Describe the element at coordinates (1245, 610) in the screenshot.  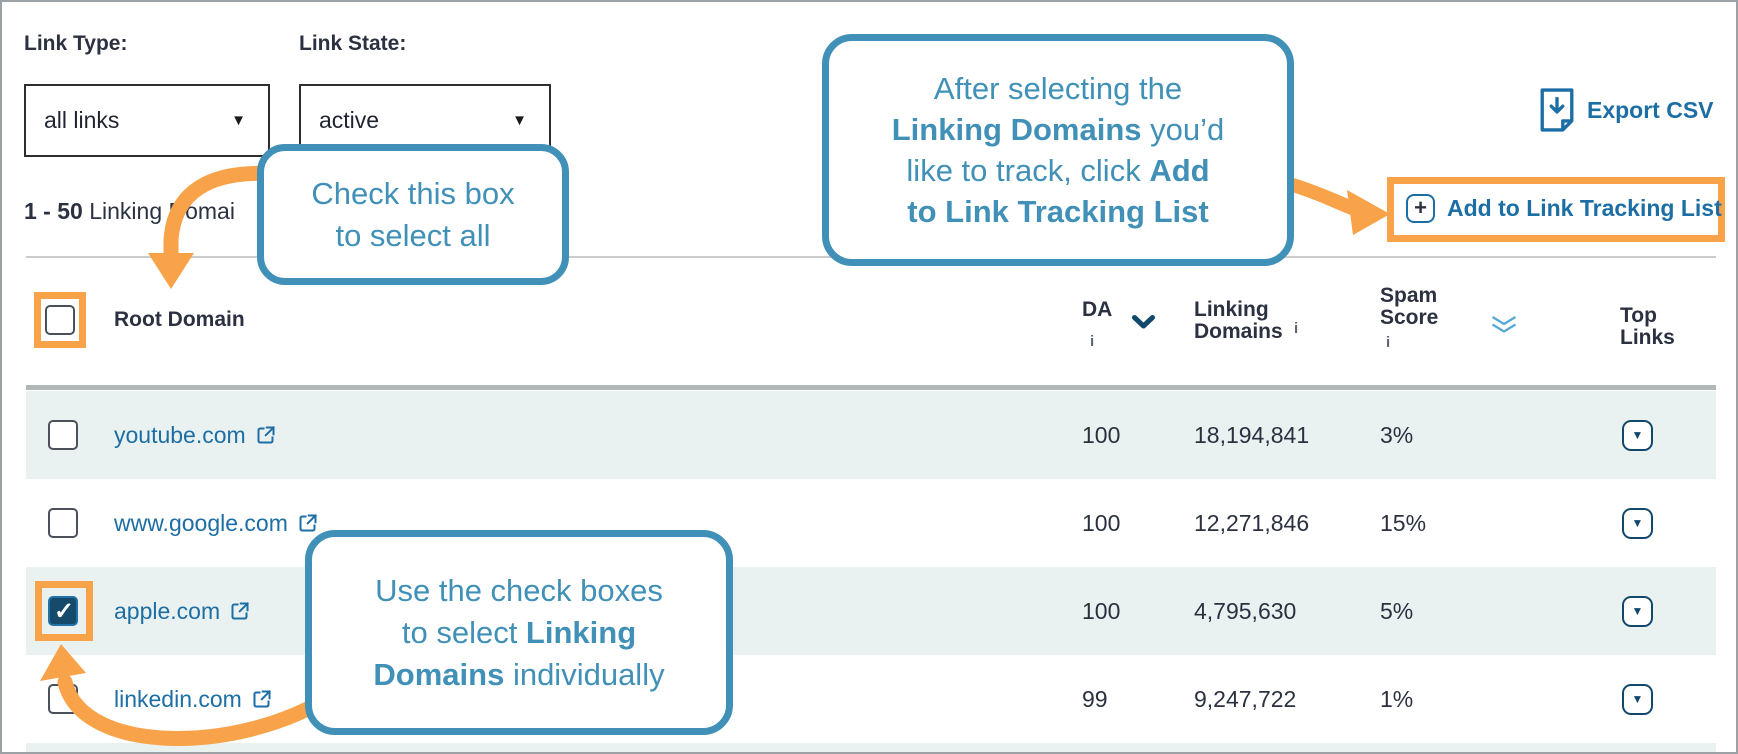
I see `linking-domains-value: 4,795,630` at that location.